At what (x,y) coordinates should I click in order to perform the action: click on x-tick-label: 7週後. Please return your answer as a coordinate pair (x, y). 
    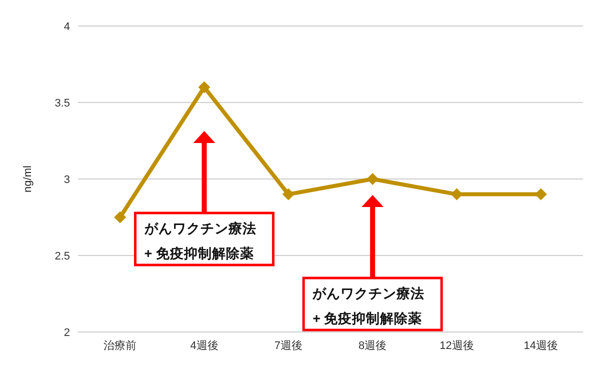
    Looking at the image, I should click on (288, 346).